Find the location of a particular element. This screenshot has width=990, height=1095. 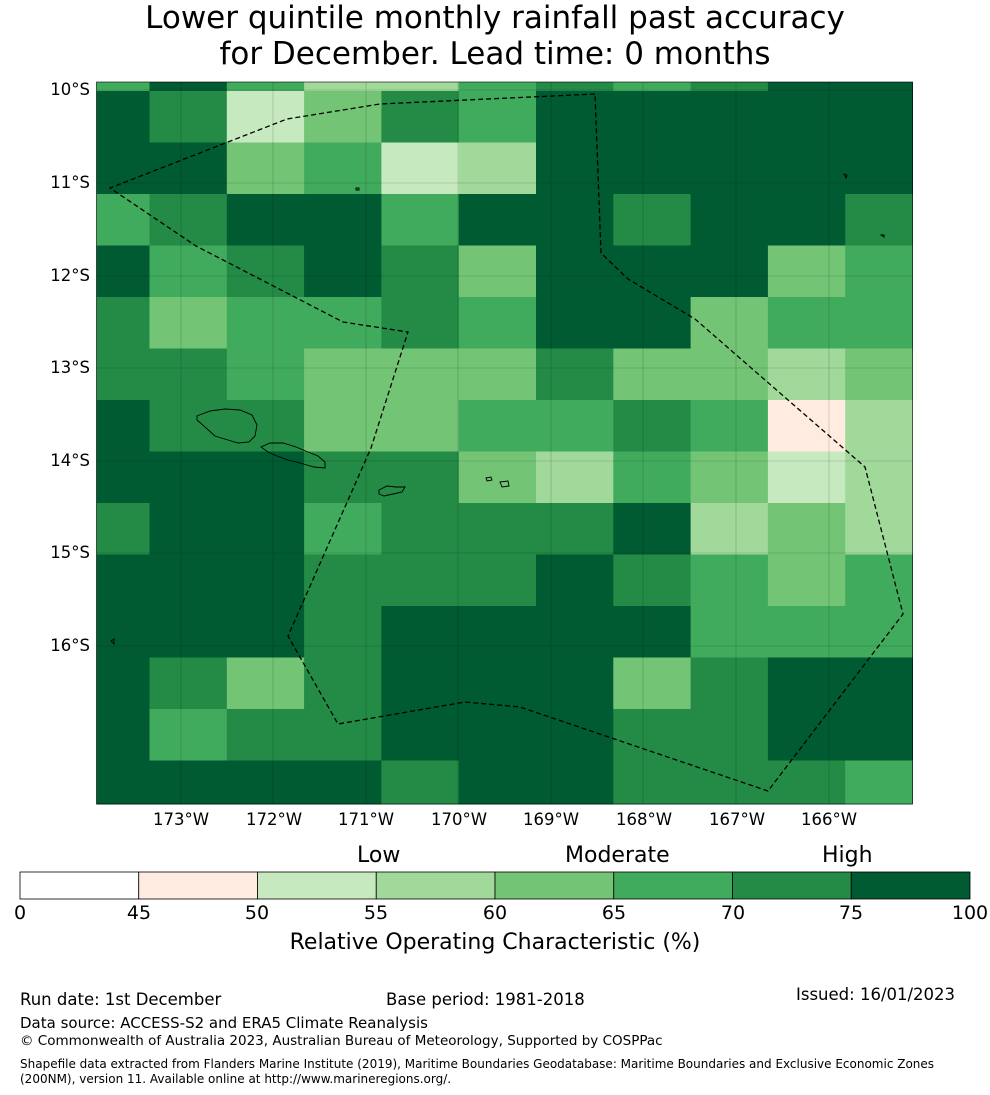

lon-label-170w: 170°W is located at coordinates (459, 819).